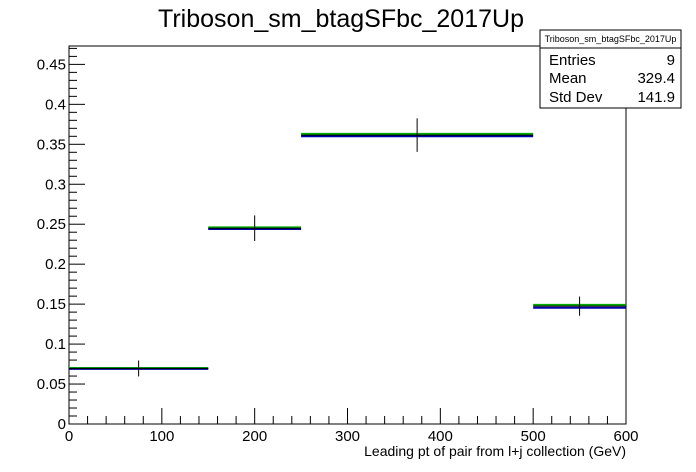 The image size is (696, 472). What do you see at coordinates (55, 344) in the screenshot?
I see `y-tick-label: 0.1` at bounding box center [55, 344].